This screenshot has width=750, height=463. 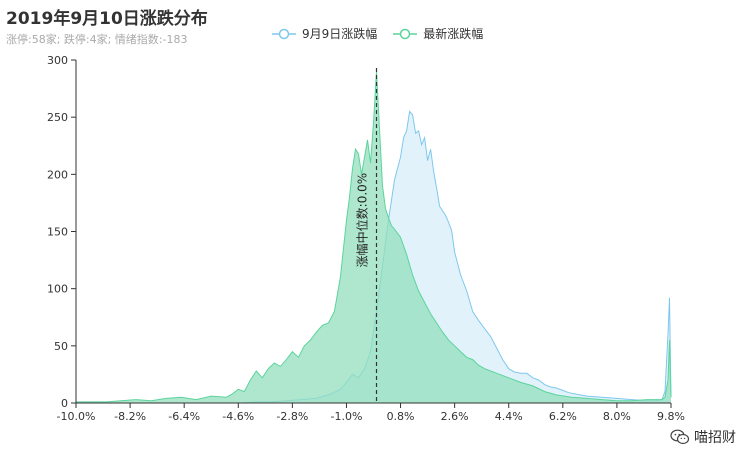 What do you see at coordinates (64, 403) in the screenshot?
I see `y-tick-label: 0` at bounding box center [64, 403].